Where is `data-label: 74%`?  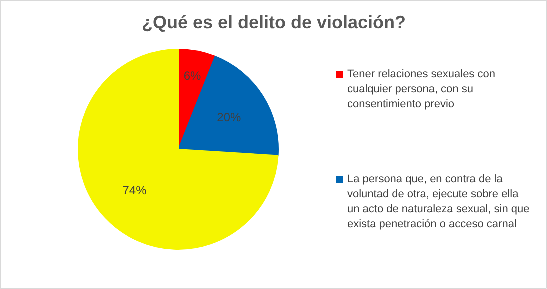
data-label: 74% is located at coordinates (135, 191).